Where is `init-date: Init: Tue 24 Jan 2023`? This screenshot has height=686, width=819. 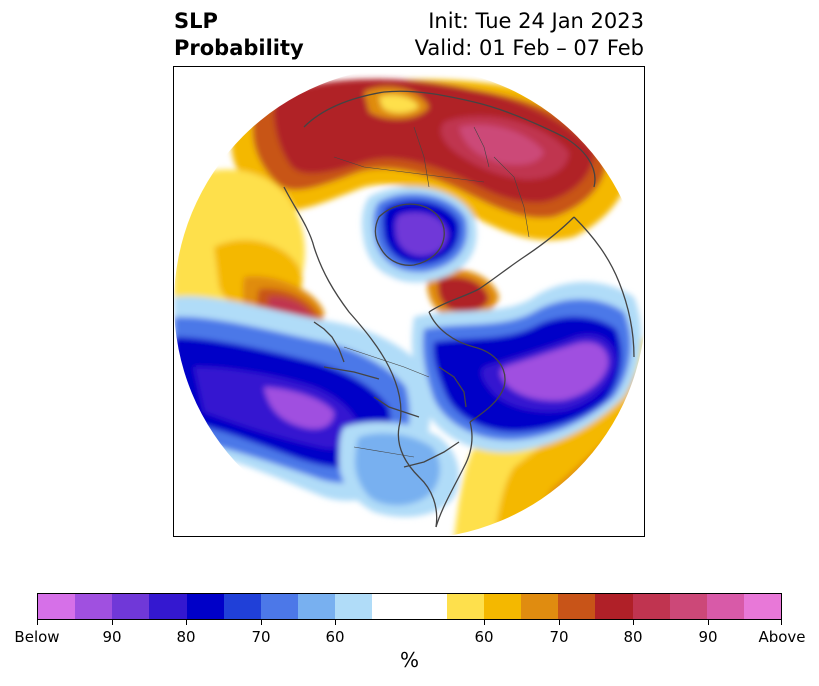
init-date: Init: Tue 24 Jan 2023 is located at coordinates (536, 21).